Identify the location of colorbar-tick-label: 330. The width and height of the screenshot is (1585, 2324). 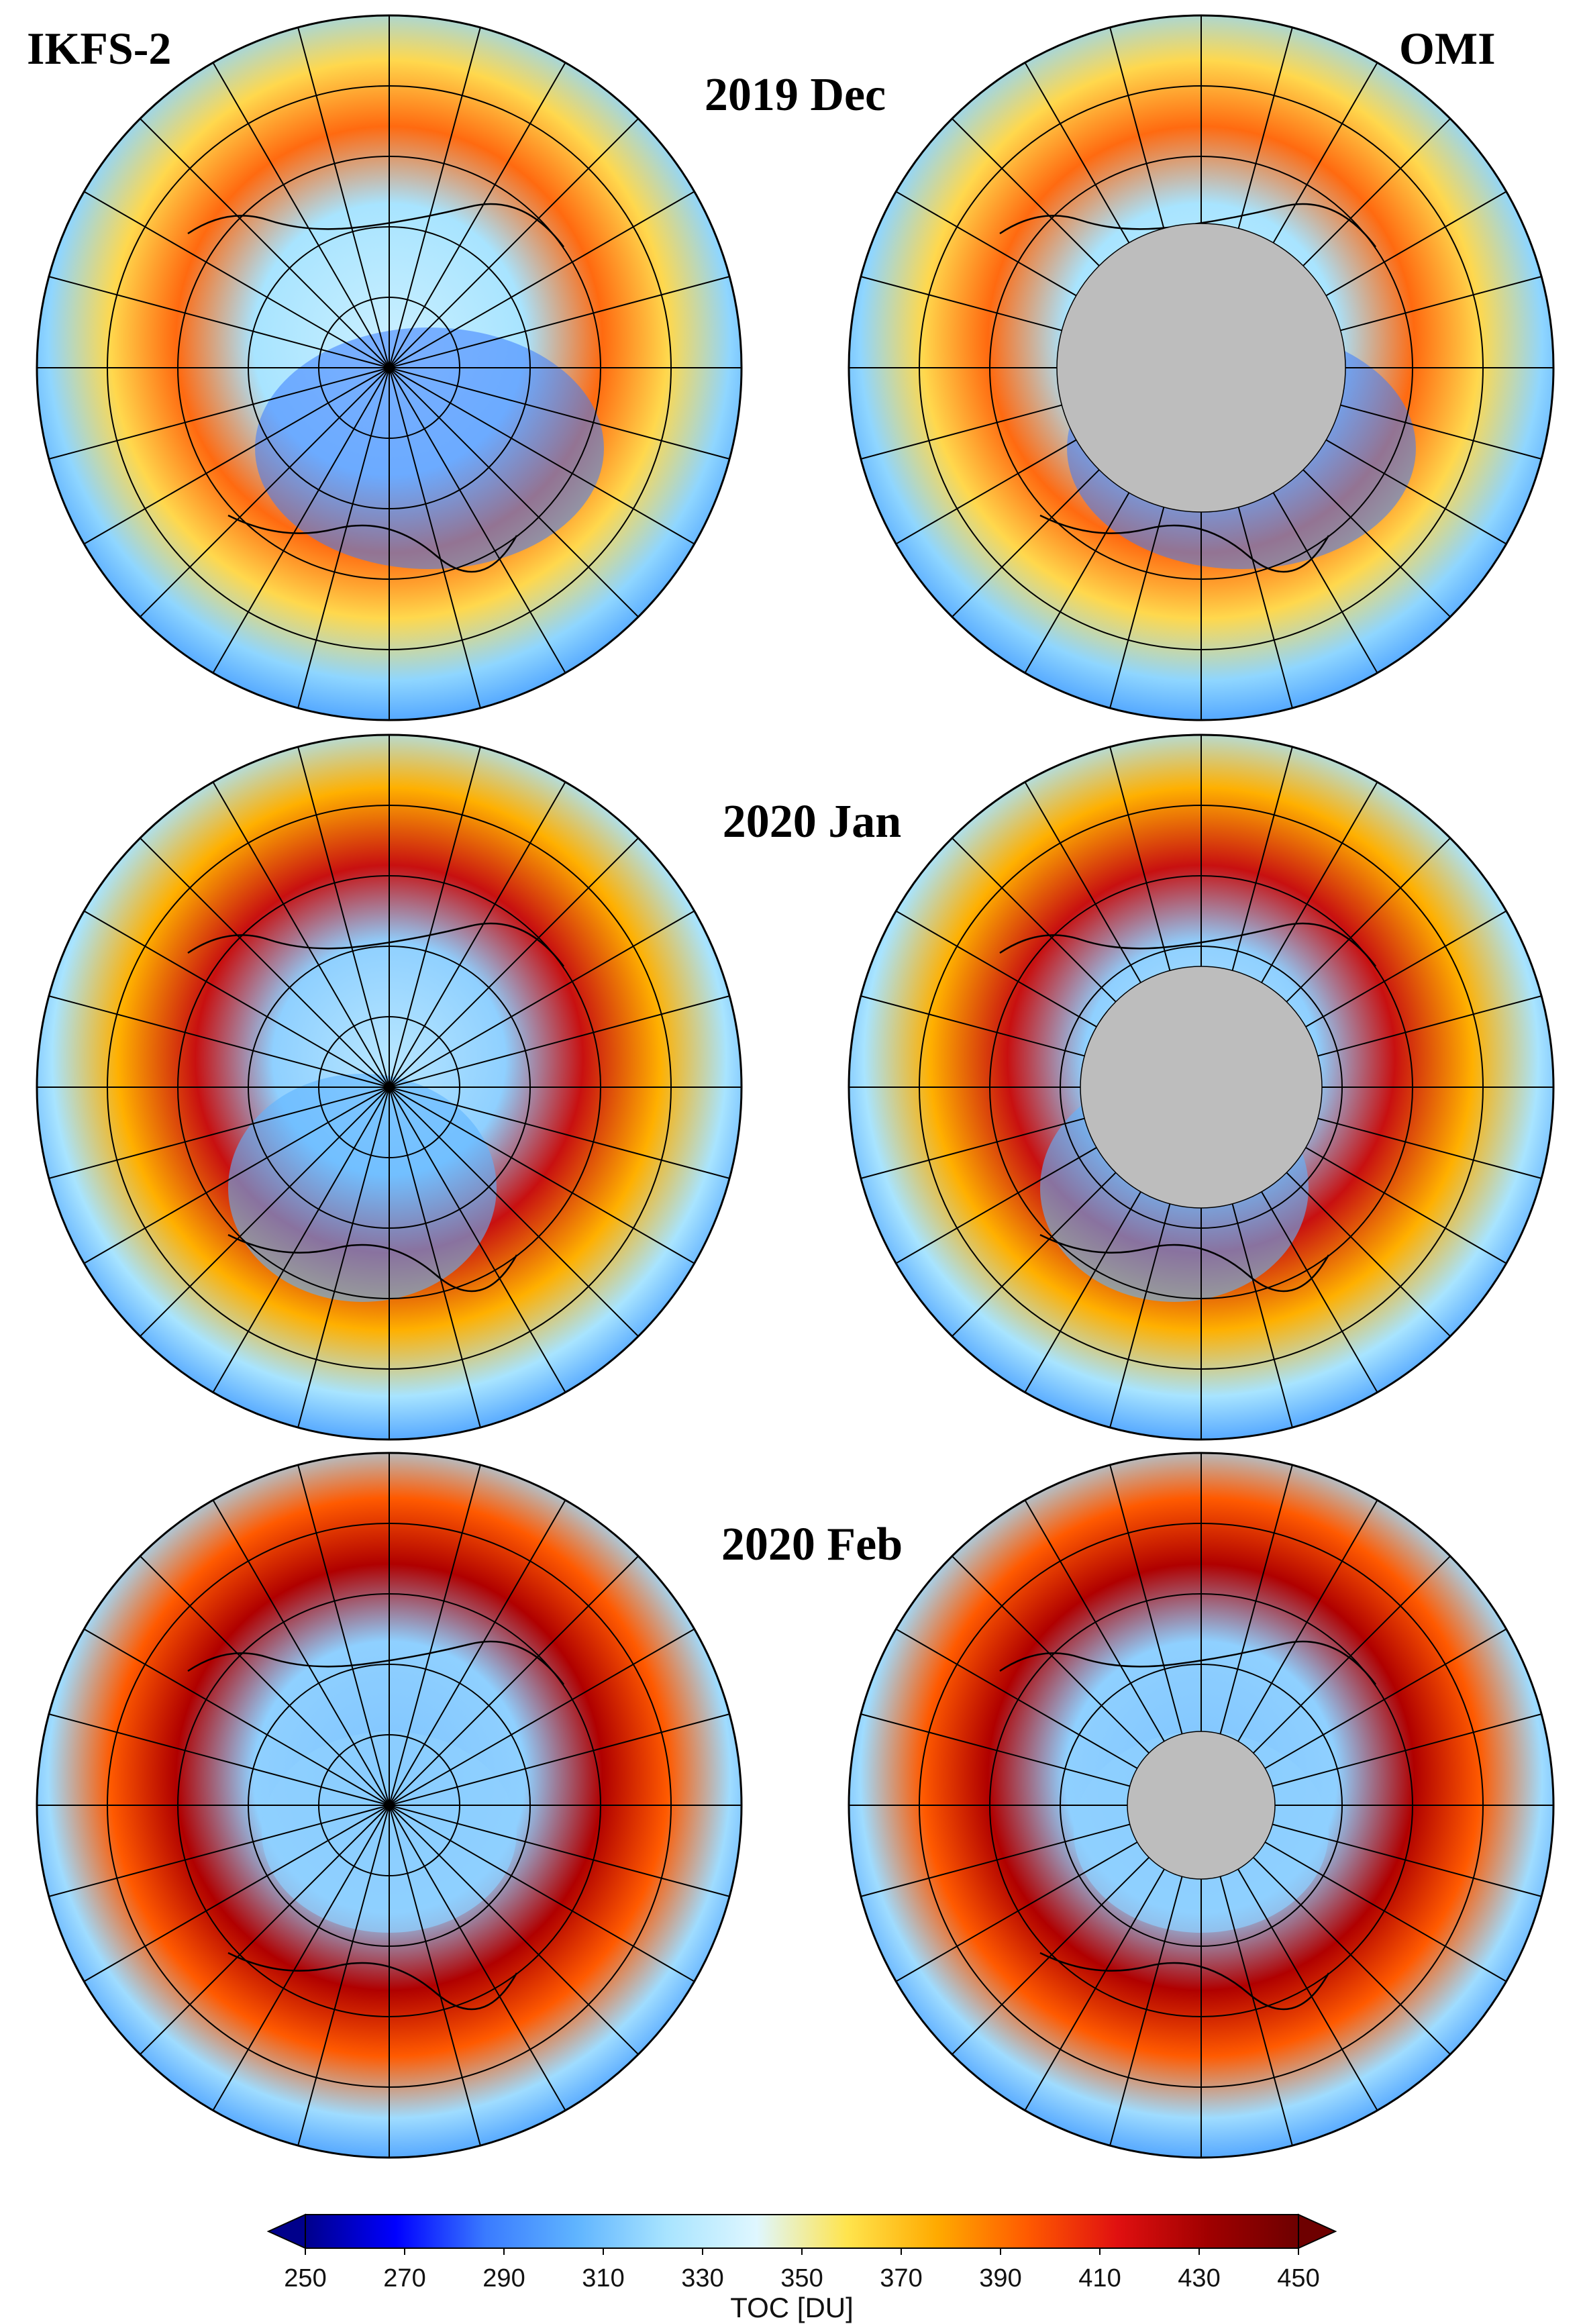
(702, 2278).